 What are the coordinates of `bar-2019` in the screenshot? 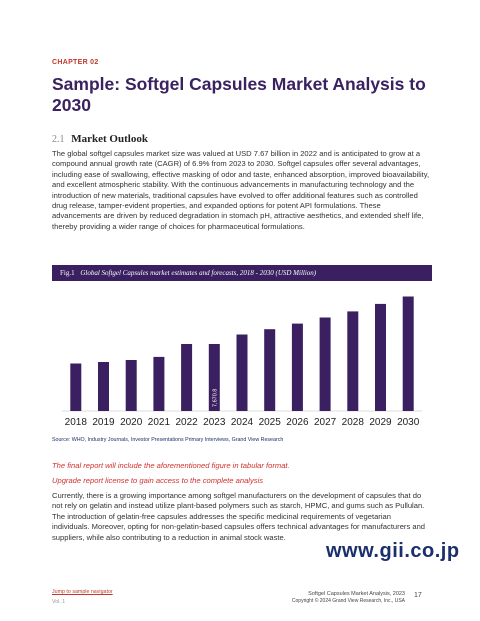 It's located at (103, 386).